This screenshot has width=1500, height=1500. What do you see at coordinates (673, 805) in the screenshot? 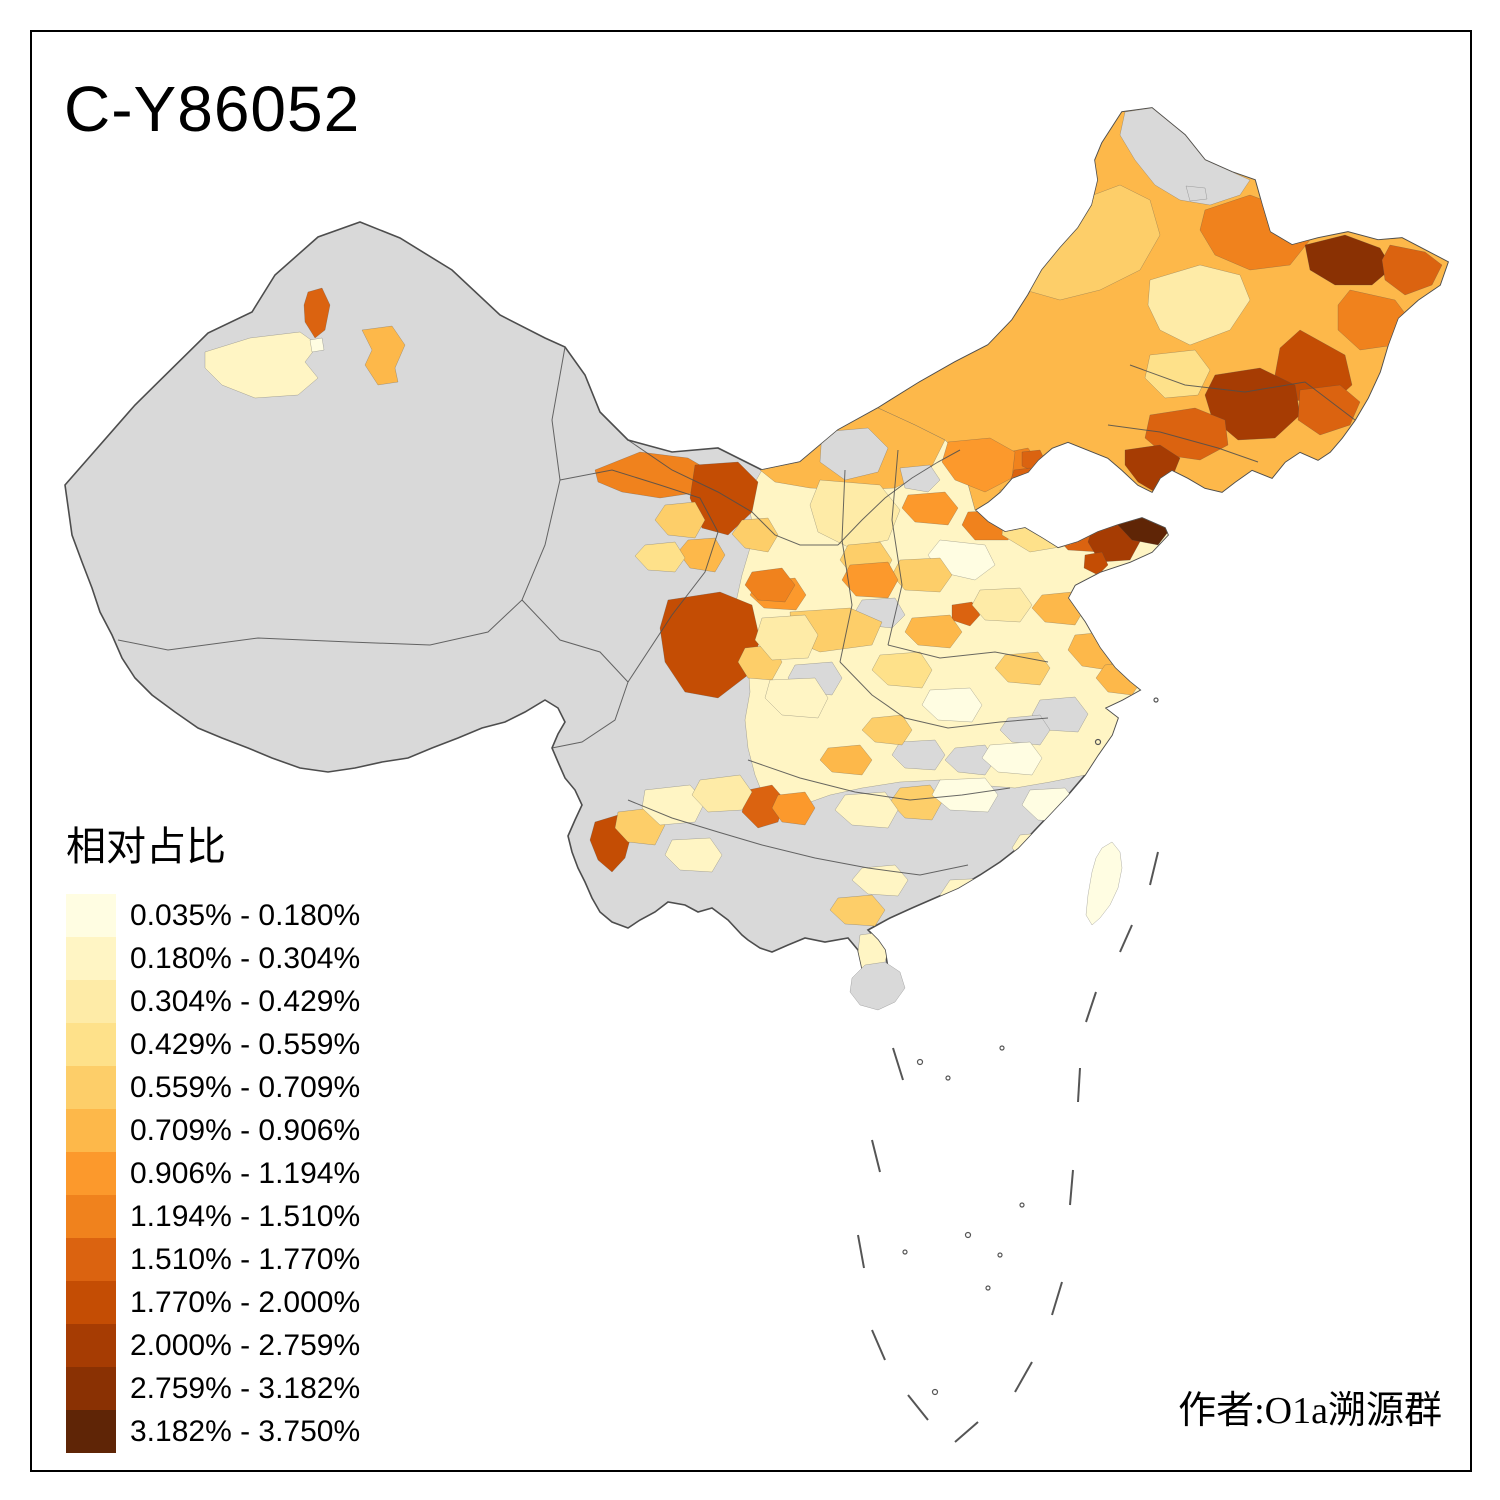
I see `region-yunnan-pale-n` at bounding box center [673, 805].